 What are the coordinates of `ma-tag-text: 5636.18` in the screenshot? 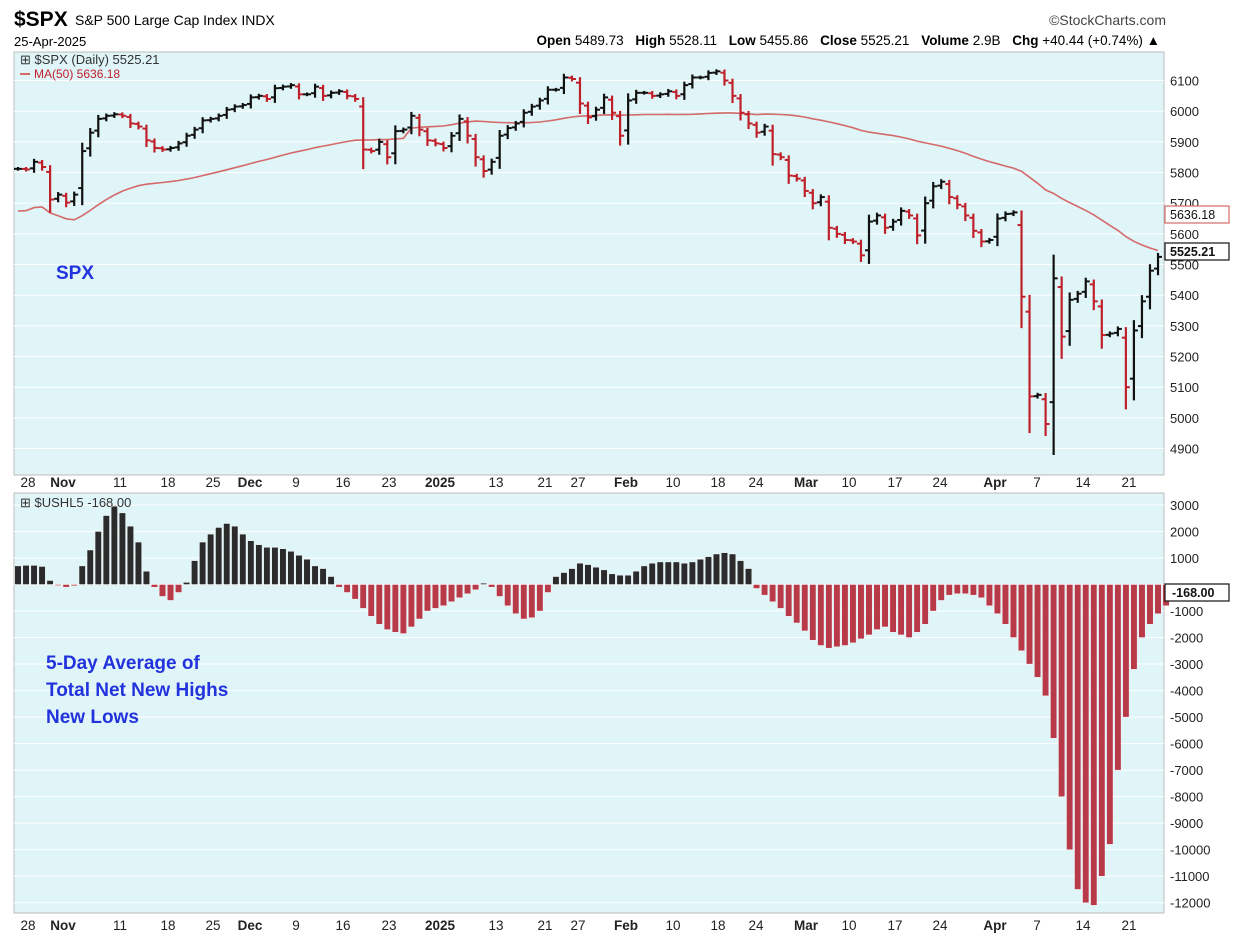 It's located at (1192, 215).